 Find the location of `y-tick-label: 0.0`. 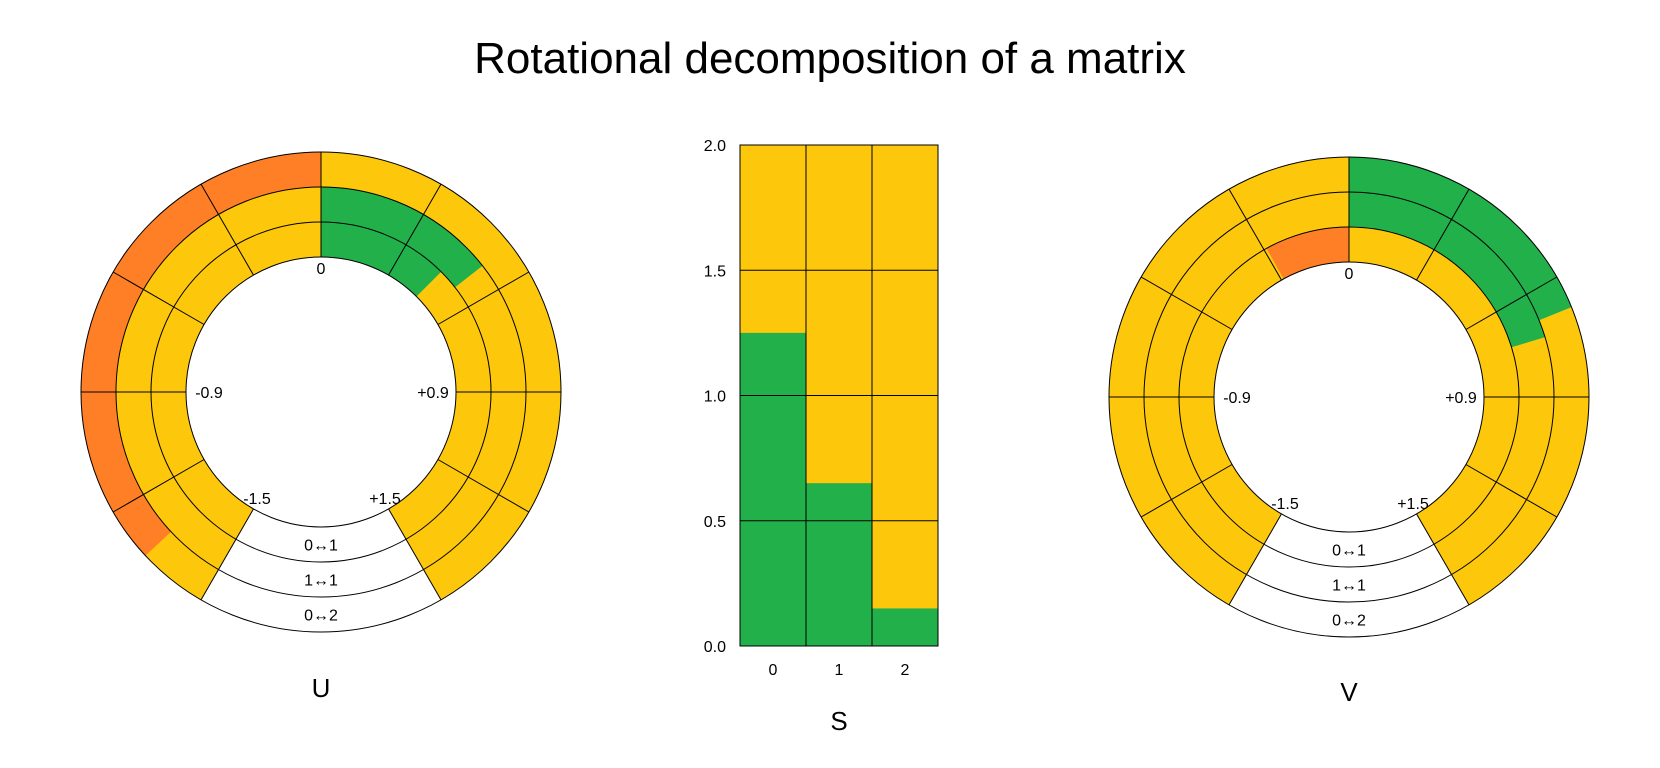

y-tick-label: 0.0 is located at coordinates (715, 647).